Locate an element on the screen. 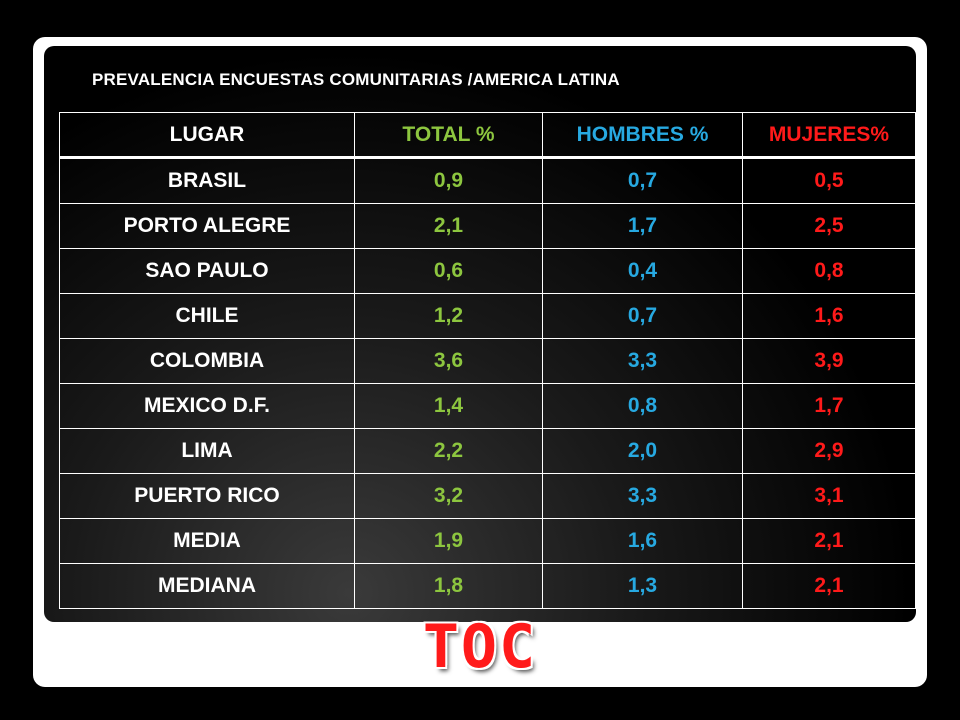 The width and height of the screenshot is (960, 720). cell-total: 0,6 is located at coordinates (448, 271).